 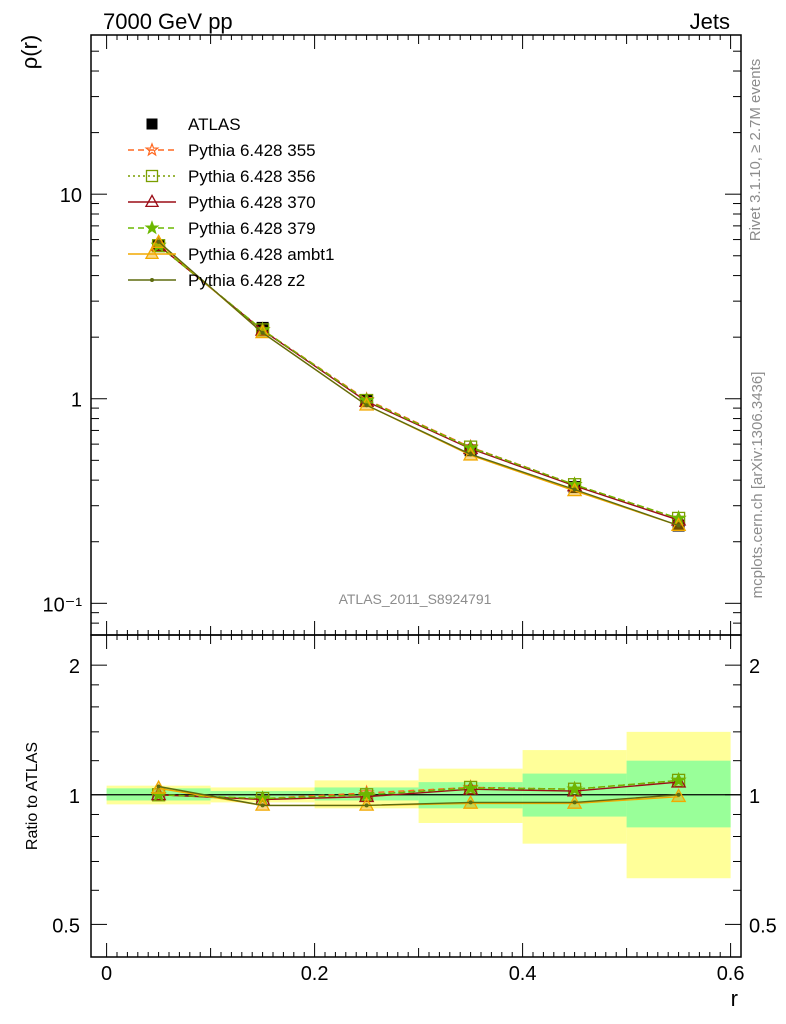 What do you see at coordinates (523, 974) in the screenshot?
I see `x-tick-label: 0.4` at bounding box center [523, 974].